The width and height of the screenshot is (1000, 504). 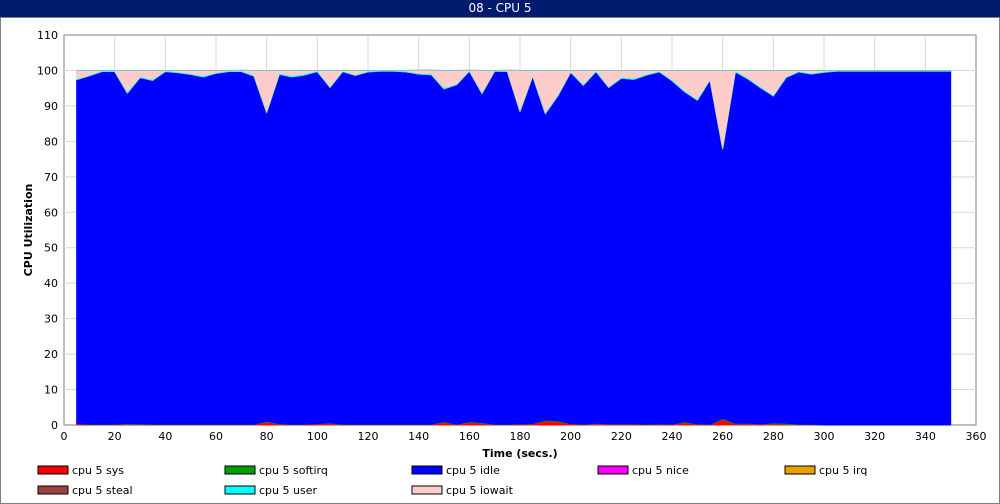 I want to click on x-tick-label: 340, so click(x=925, y=436).